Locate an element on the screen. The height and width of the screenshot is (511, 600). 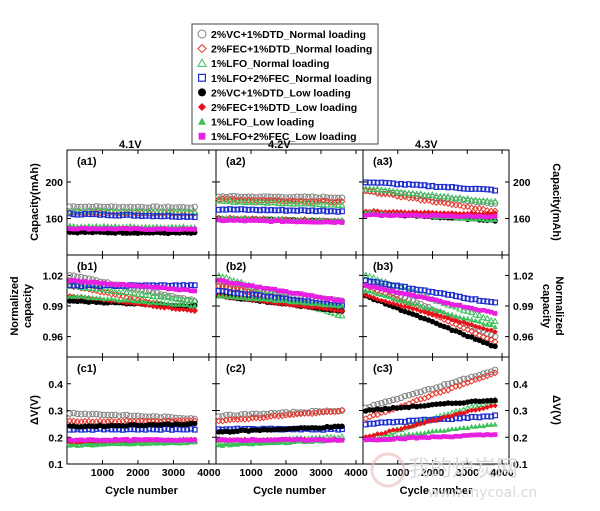
x-tick-label: 4000 is located at coordinates (209, 473).